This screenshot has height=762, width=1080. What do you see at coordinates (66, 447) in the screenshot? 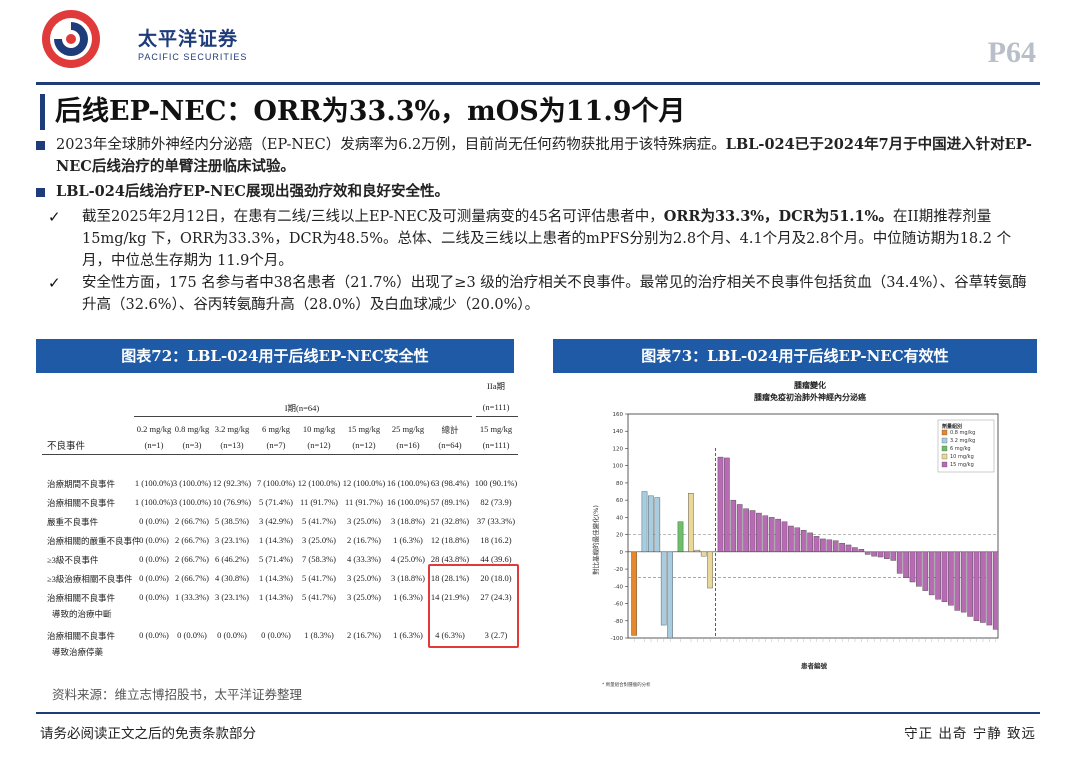
I see `row-header: 不良事件` at bounding box center [66, 447].